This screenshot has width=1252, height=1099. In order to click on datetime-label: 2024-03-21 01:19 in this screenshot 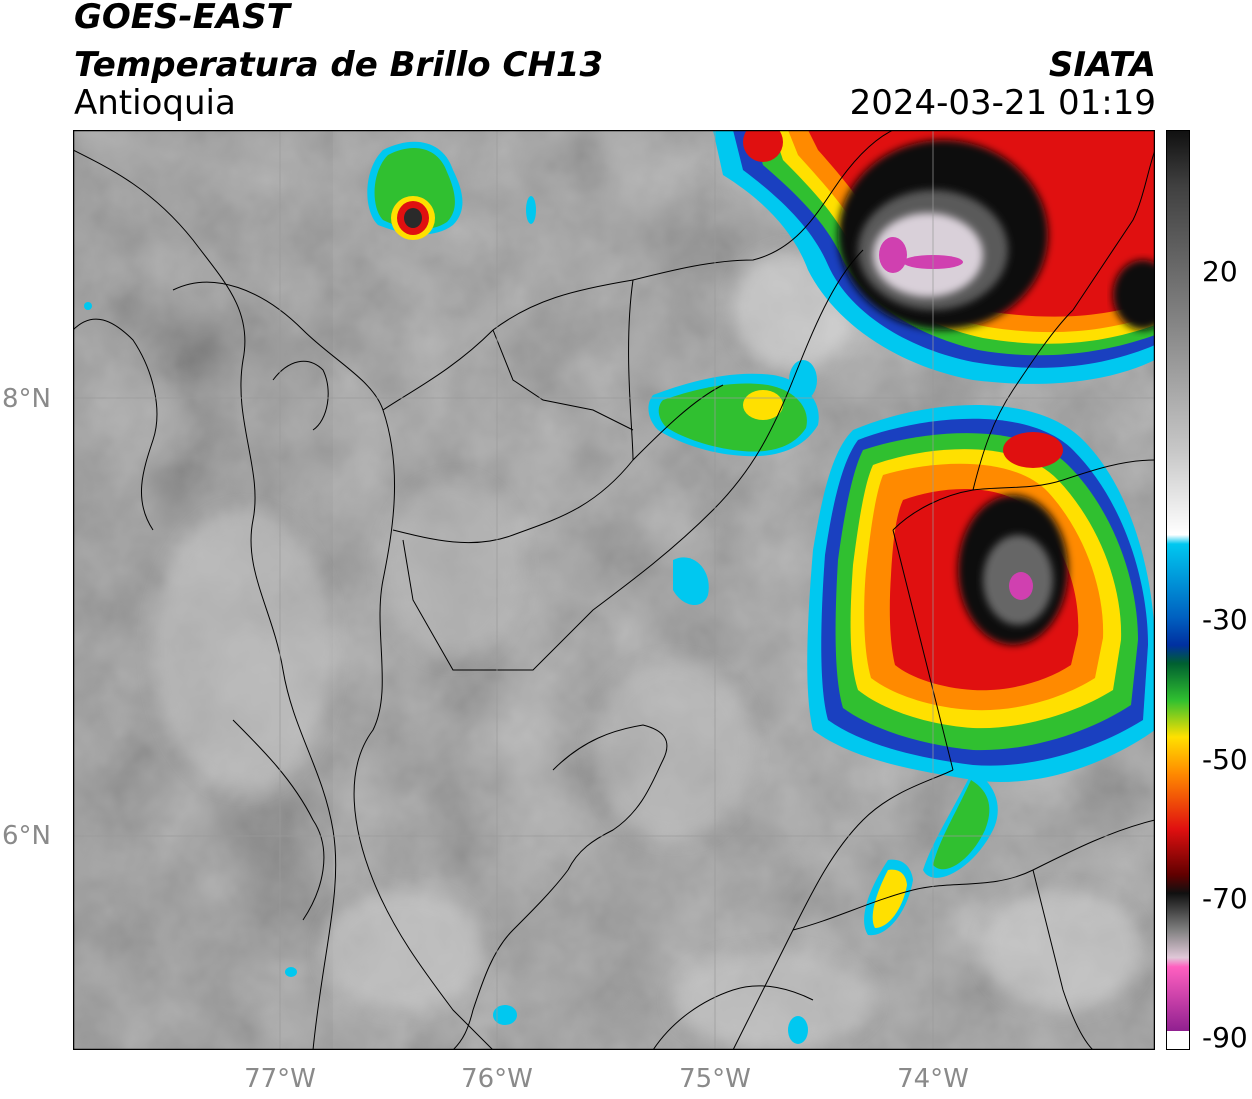, I will do `click(1002, 103)`.